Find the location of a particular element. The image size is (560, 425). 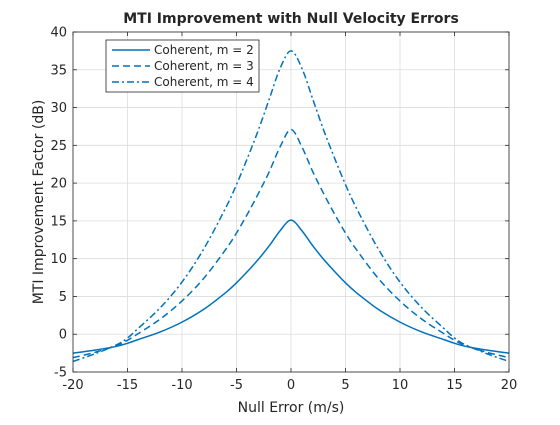

y-tick-label: 15 is located at coordinates (58, 221).